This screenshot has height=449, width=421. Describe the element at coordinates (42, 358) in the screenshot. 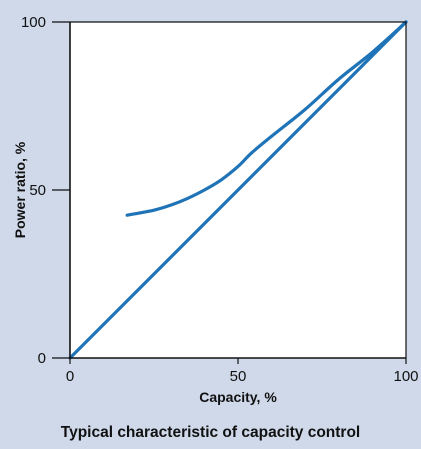

I see `y-tick-label: 0` at that location.